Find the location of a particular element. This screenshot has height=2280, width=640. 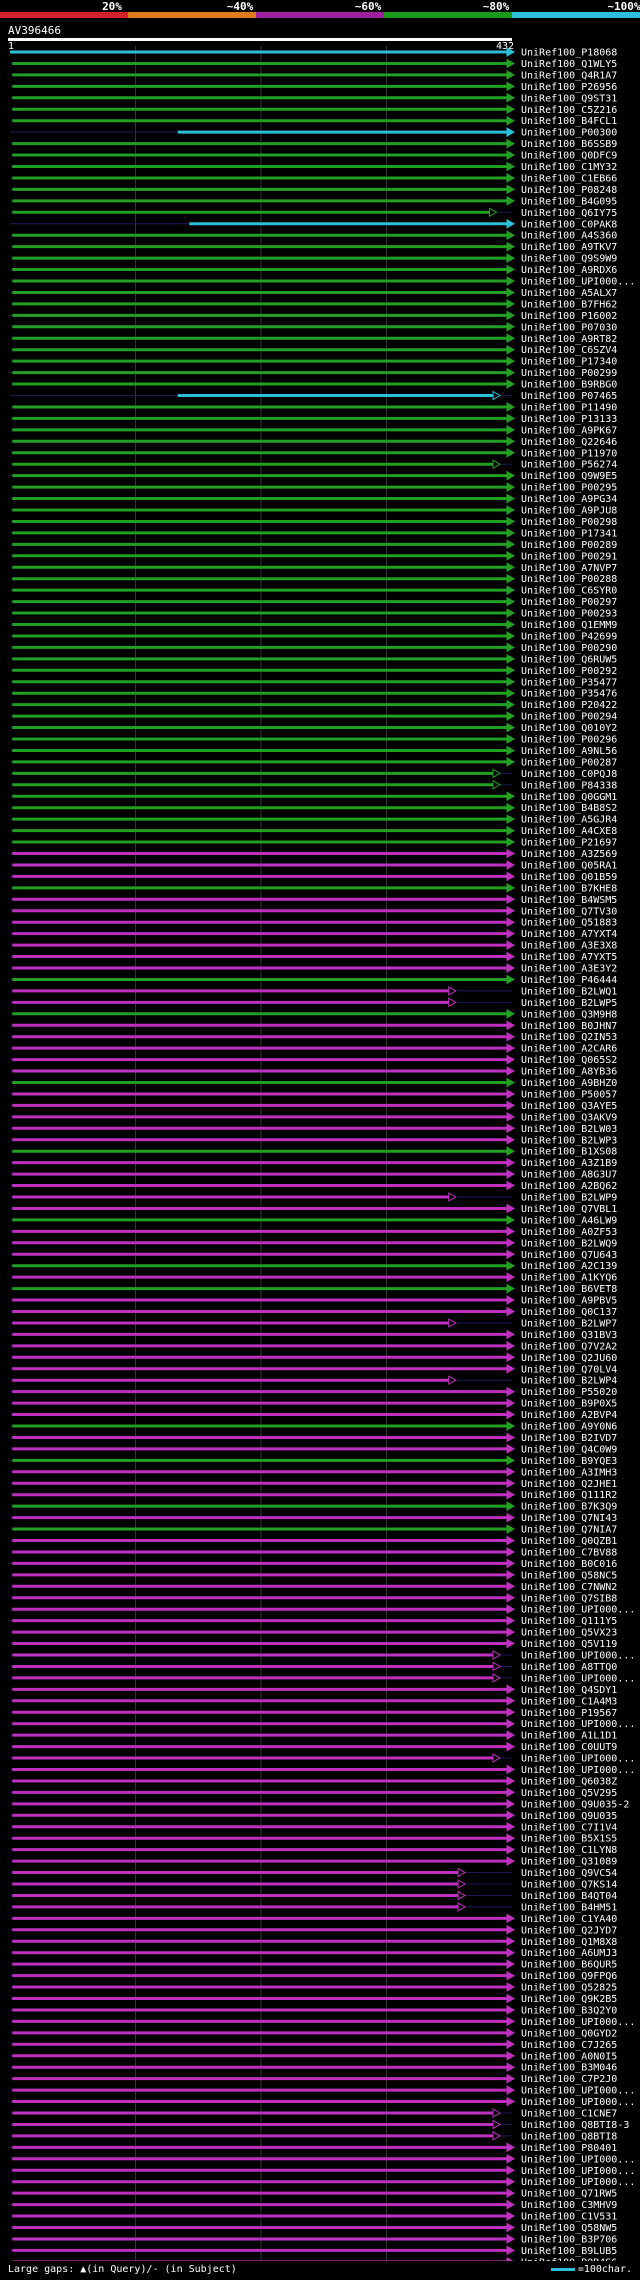

hit-row: UniRef100_P46444 is located at coordinates (313, 980).